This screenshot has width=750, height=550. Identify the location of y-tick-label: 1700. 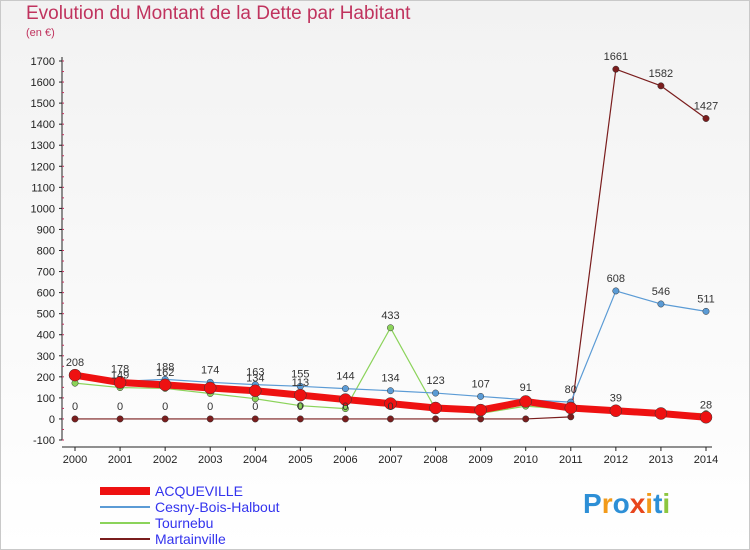
(43, 62).